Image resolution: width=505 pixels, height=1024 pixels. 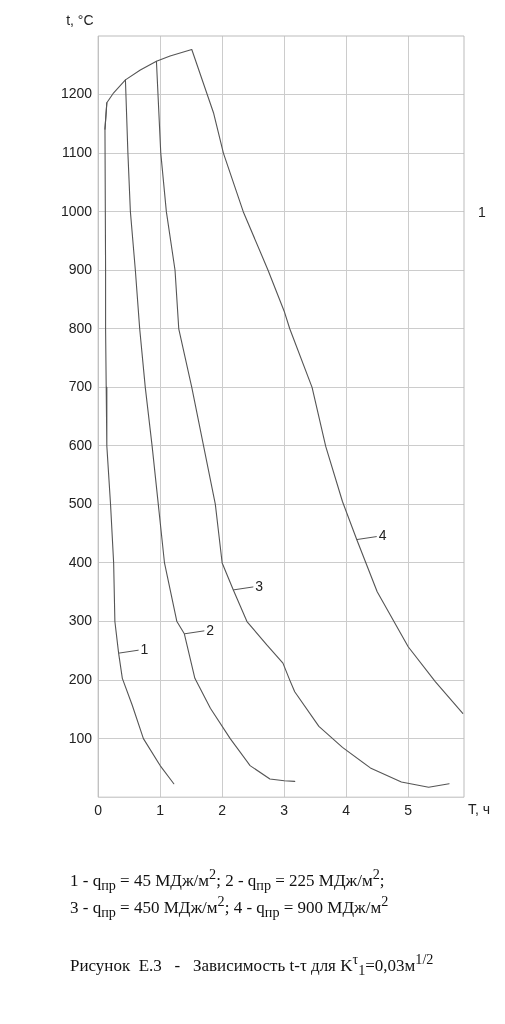 I want to click on y-tick-label: 200, so click(x=80, y=678).